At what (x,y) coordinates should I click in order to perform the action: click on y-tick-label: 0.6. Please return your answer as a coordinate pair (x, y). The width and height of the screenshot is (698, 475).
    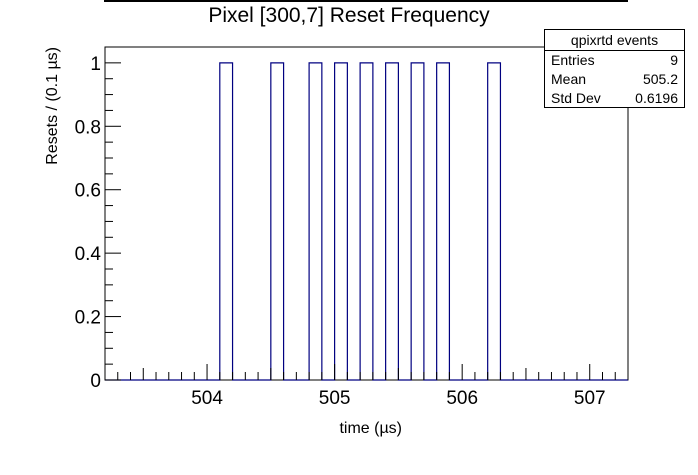
    Looking at the image, I should click on (88, 191).